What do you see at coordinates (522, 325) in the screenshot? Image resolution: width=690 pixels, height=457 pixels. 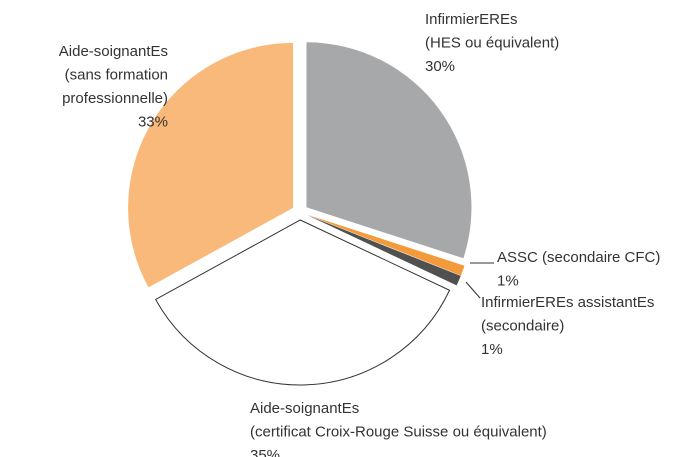 I see `slice-label: (secondaire)` at bounding box center [522, 325].